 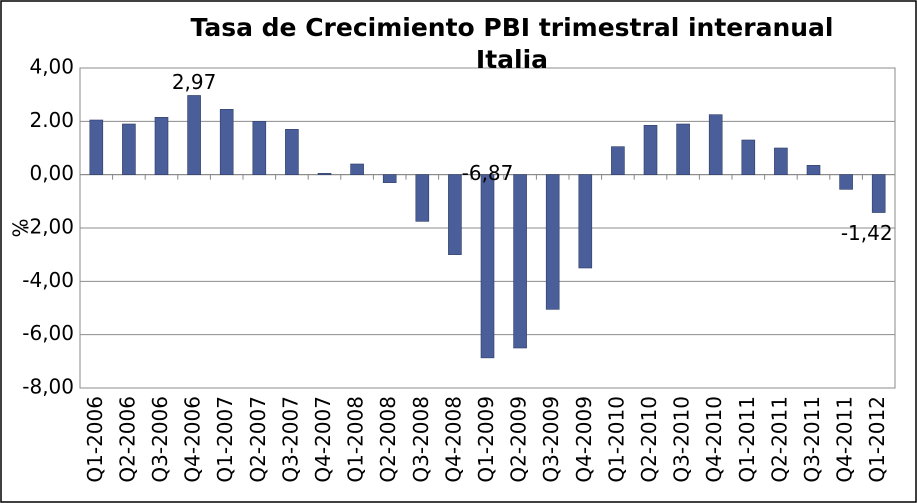 I want to click on x-tick-label: Q3-2008, so click(x=421, y=439).